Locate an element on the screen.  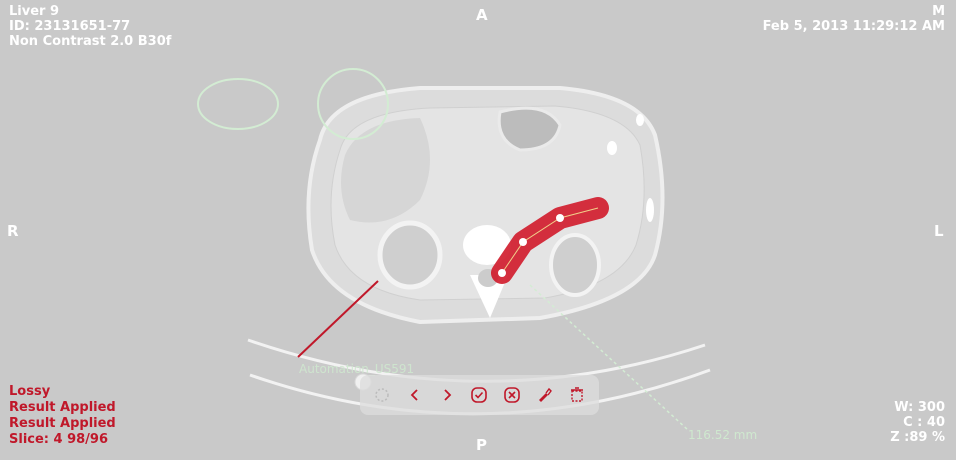
window-info: W: 300 C : 40 Z :89 % is located at coordinates (917, 422).